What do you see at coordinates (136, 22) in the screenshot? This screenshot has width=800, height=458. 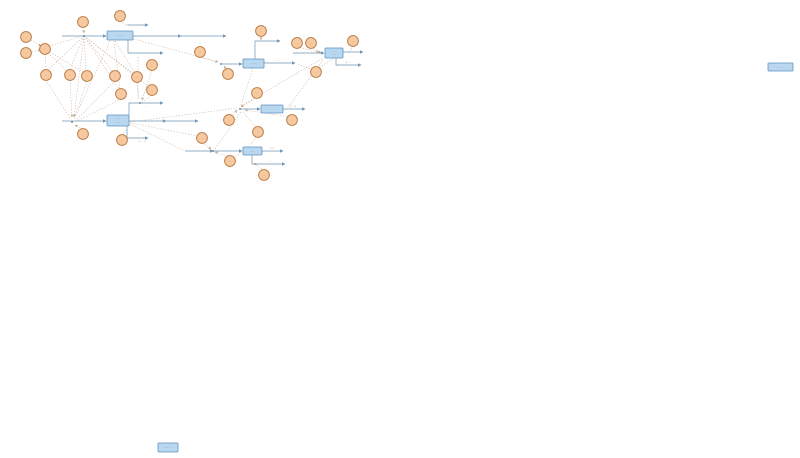 I see `edge-label: ···` at bounding box center [136, 22].